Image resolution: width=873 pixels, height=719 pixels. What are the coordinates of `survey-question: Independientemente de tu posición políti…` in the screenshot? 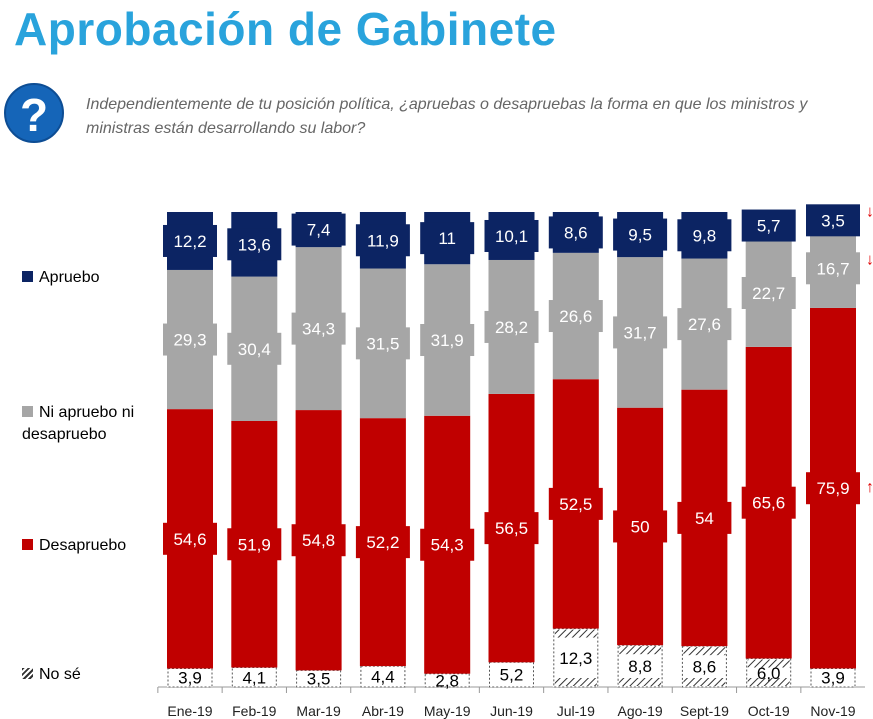 It's located at (447, 116).